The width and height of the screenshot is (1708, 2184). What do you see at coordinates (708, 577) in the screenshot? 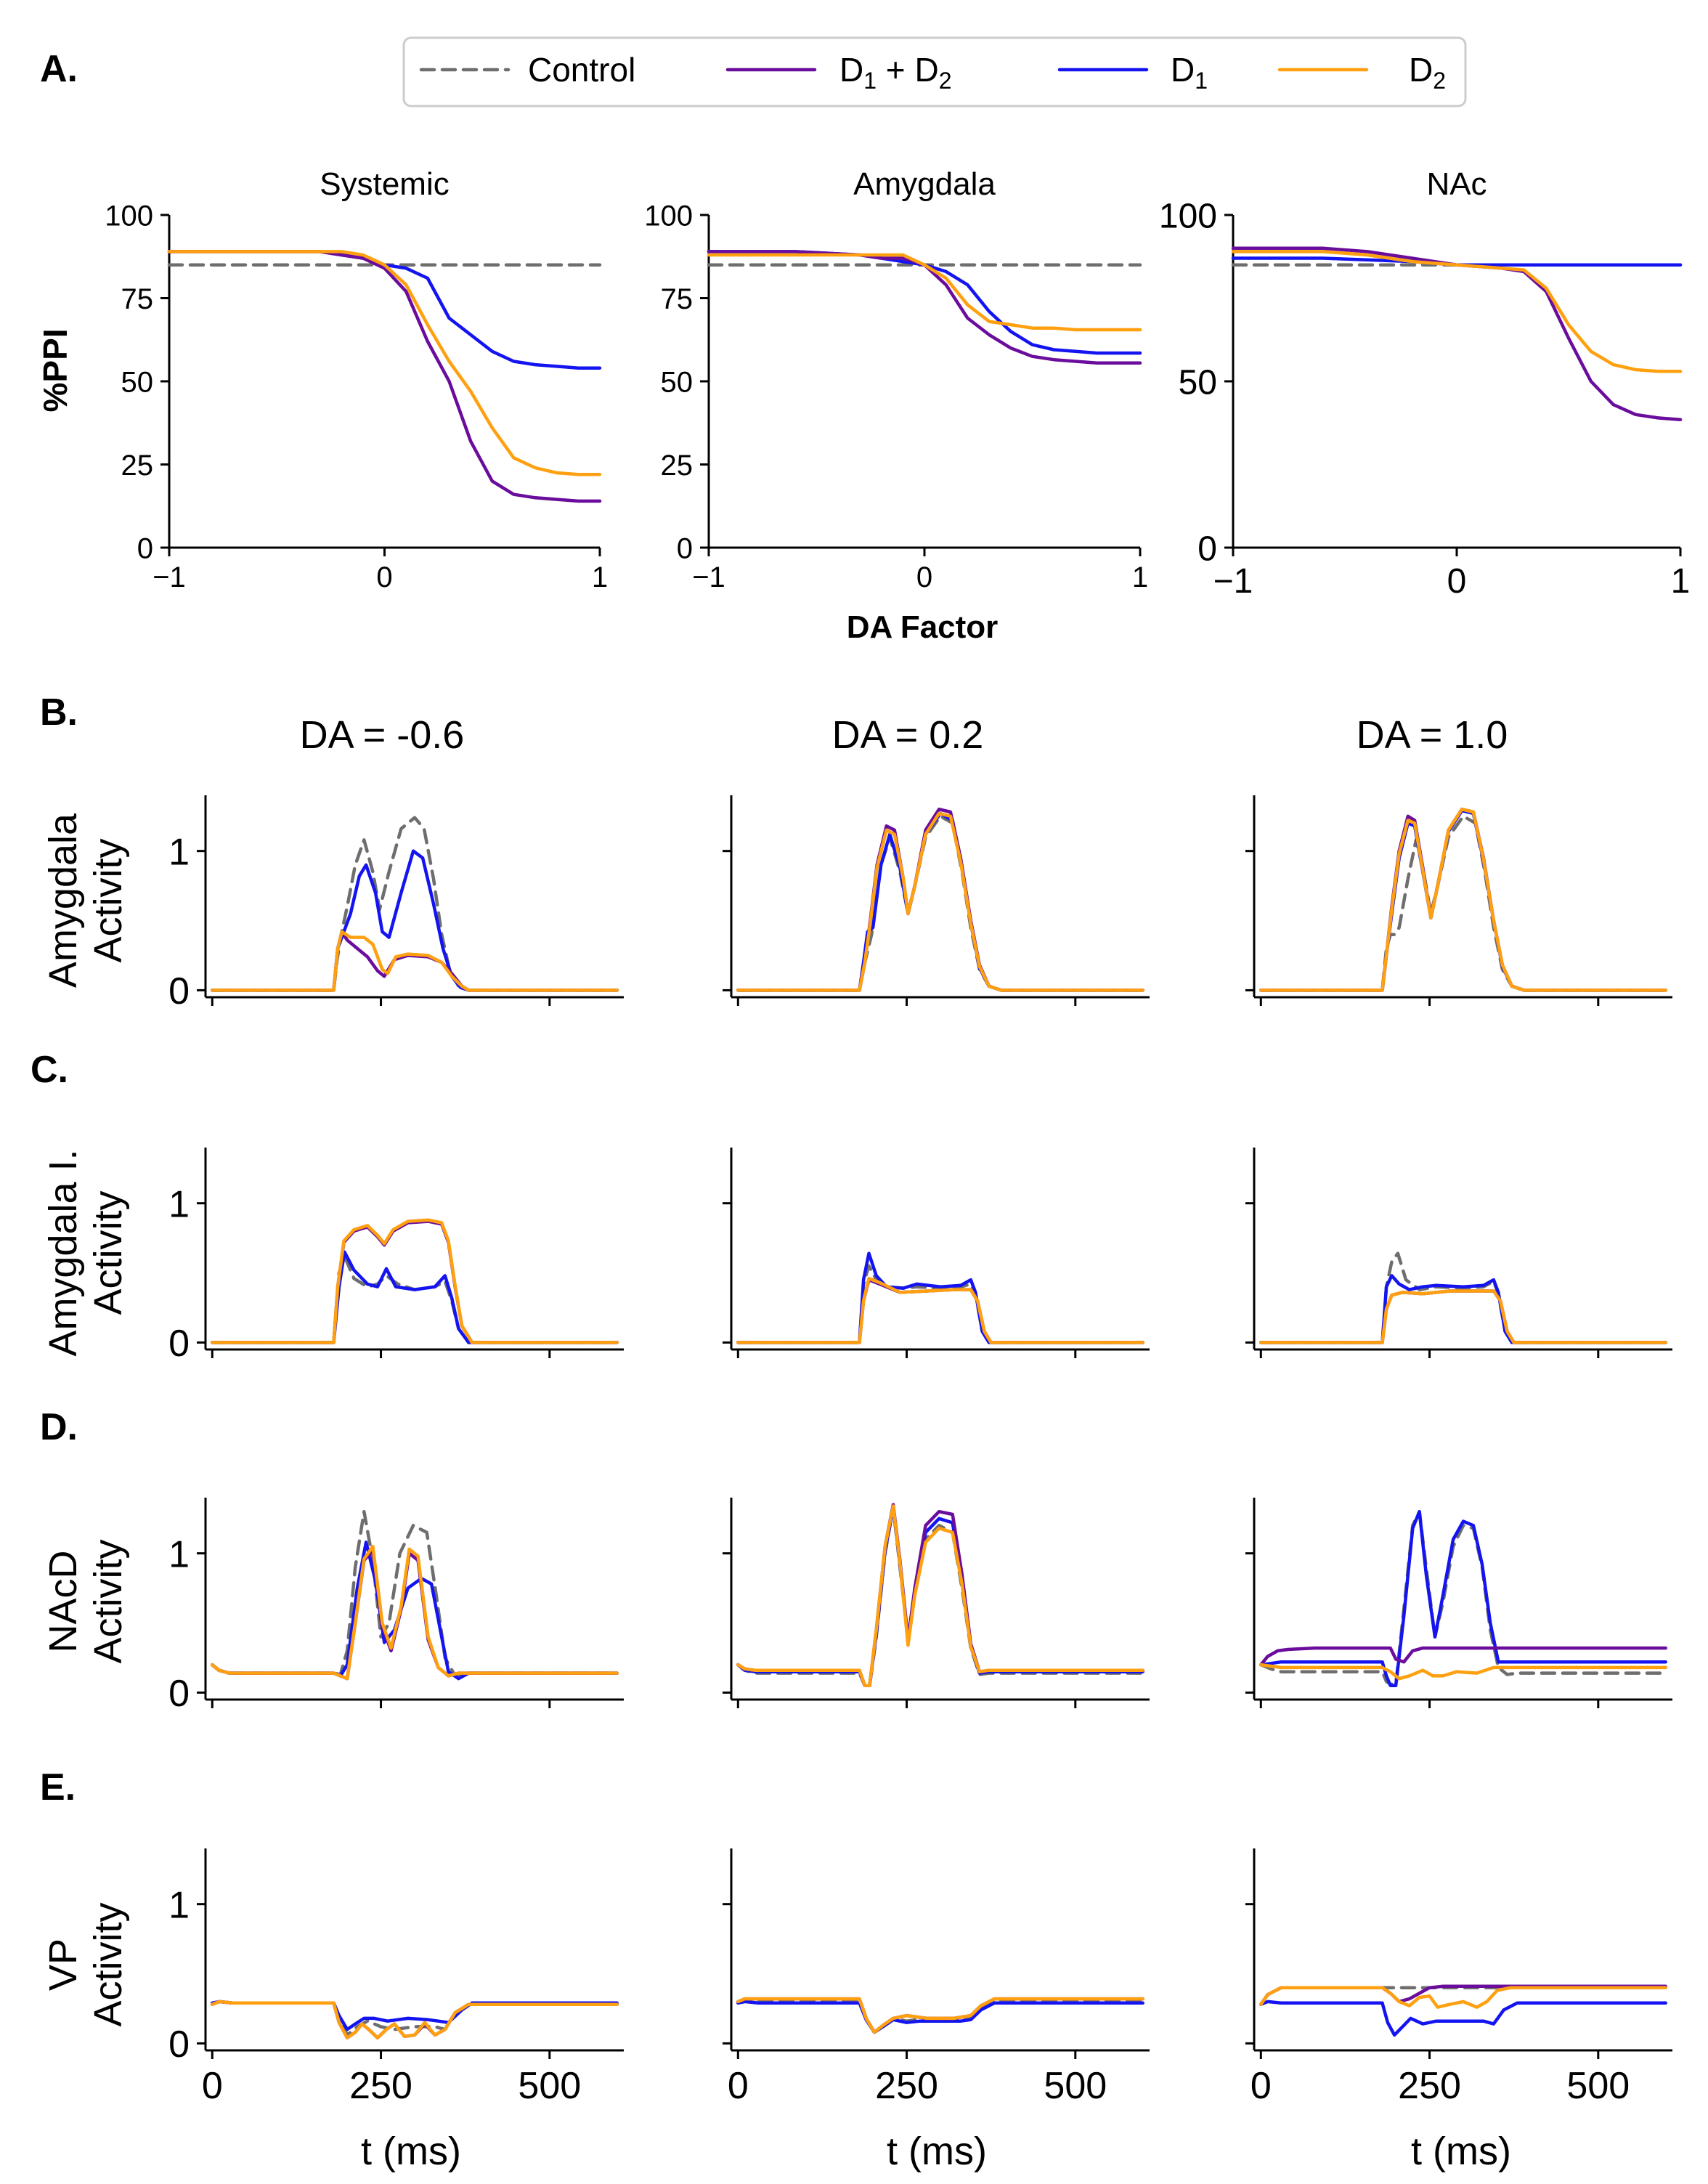
I see `a1-xtick-label-0: −1` at bounding box center [708, 577].